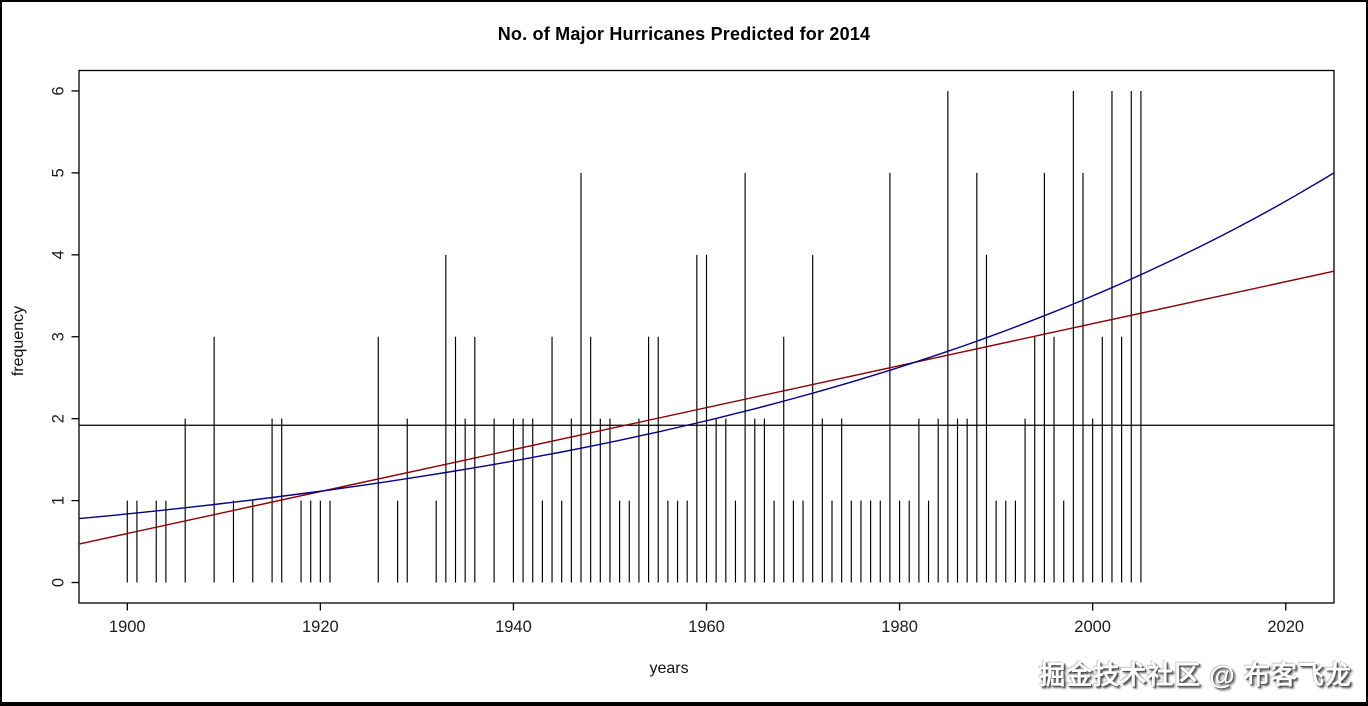 The width and height of the screenshot is (1368, 706). What do you see at coordinates (58, 172) in the screenshot?
I see `y-tick-label: 5` at bounding box center [58, 172].